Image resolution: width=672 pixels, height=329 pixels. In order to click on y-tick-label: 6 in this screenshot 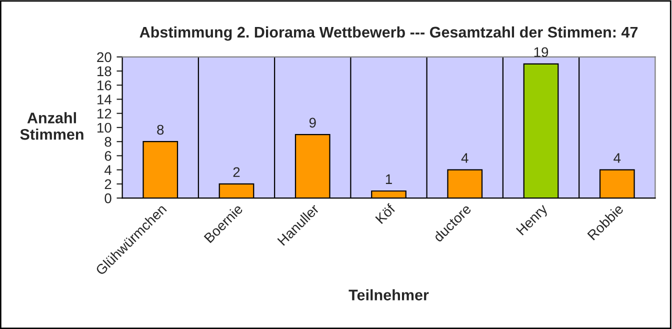, I will do `click(108, 156)`.